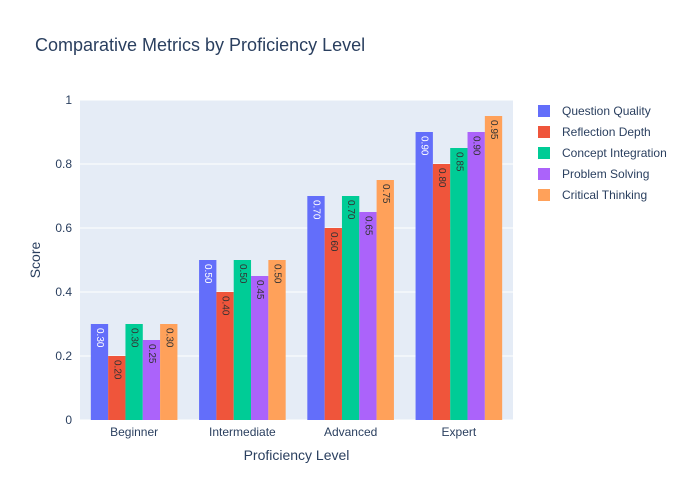 The height and width of the screenshot is (500, 700). I want to click on bar-value-label: 0.85, so click(458, 162).